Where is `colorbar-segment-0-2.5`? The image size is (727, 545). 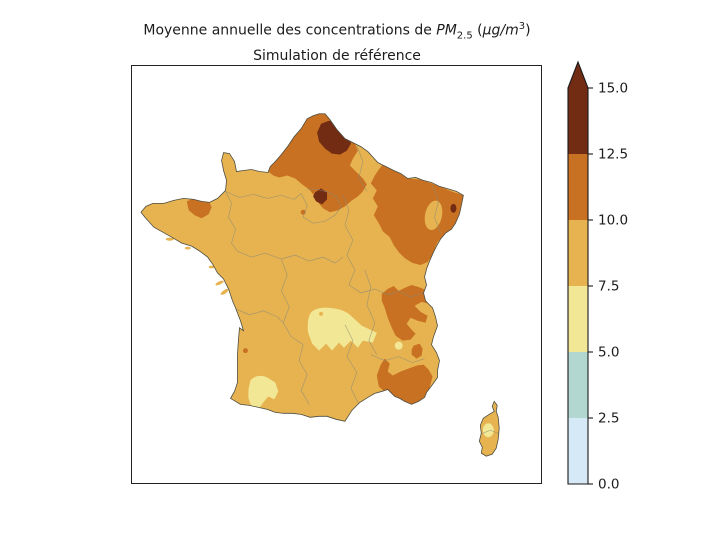 colorbar-segment-0-2.5 is located at coordinates (578, 451).